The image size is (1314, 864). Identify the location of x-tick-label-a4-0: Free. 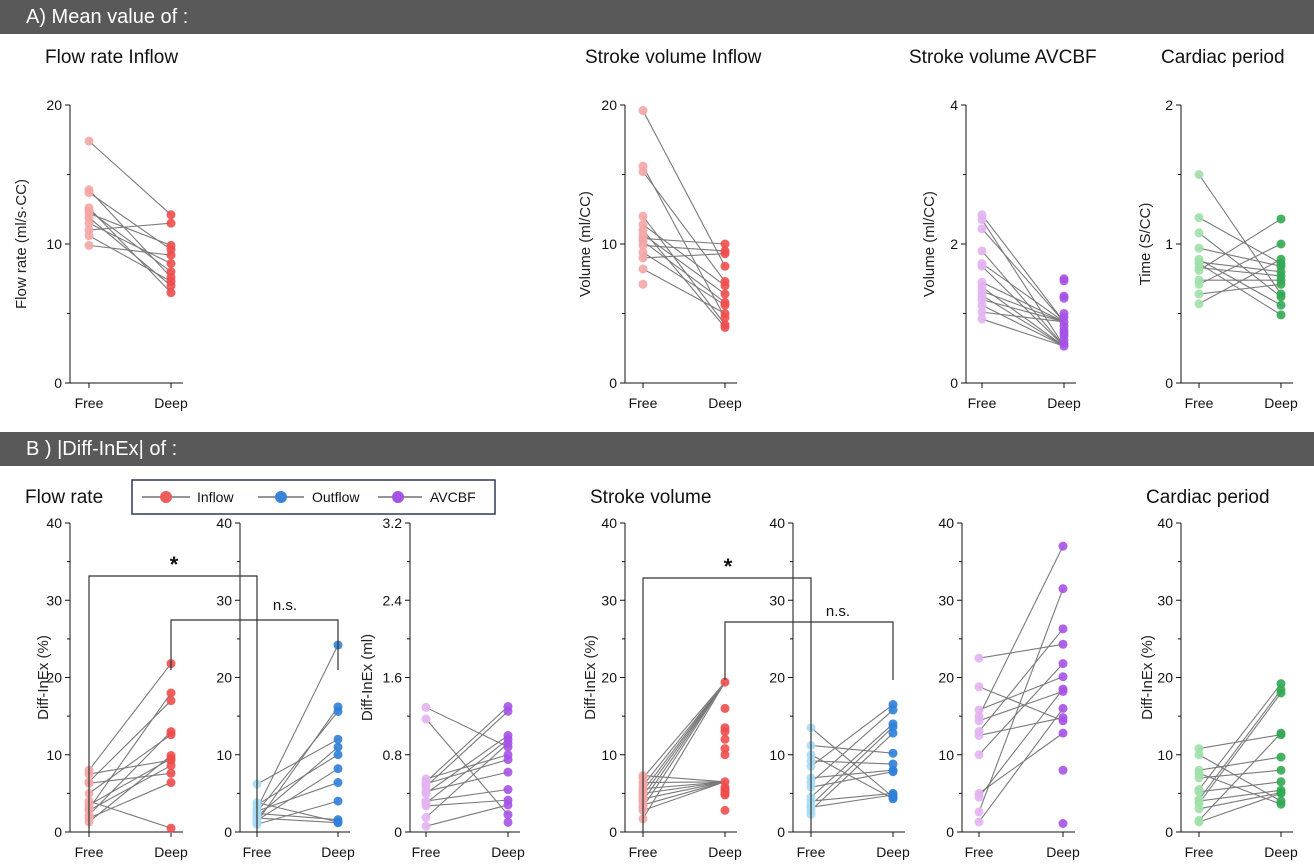
(1199, 403).